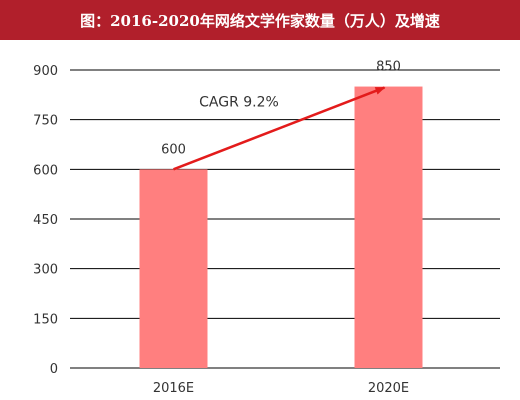  What do you see at coordinates (388, 67) in the screenshot?
I see `data-label: 850` at bounding box center [388, 67].